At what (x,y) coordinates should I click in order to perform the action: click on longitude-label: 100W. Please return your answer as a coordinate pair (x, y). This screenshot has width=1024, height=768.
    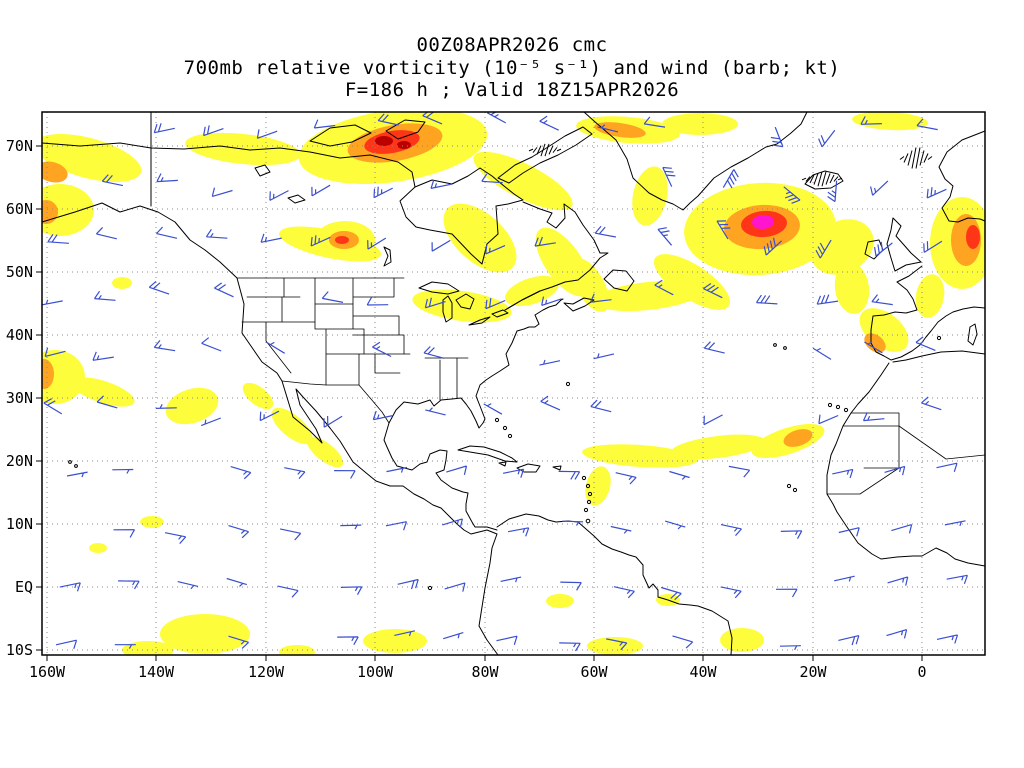
    Looking at the image, I should click on (375, 672).